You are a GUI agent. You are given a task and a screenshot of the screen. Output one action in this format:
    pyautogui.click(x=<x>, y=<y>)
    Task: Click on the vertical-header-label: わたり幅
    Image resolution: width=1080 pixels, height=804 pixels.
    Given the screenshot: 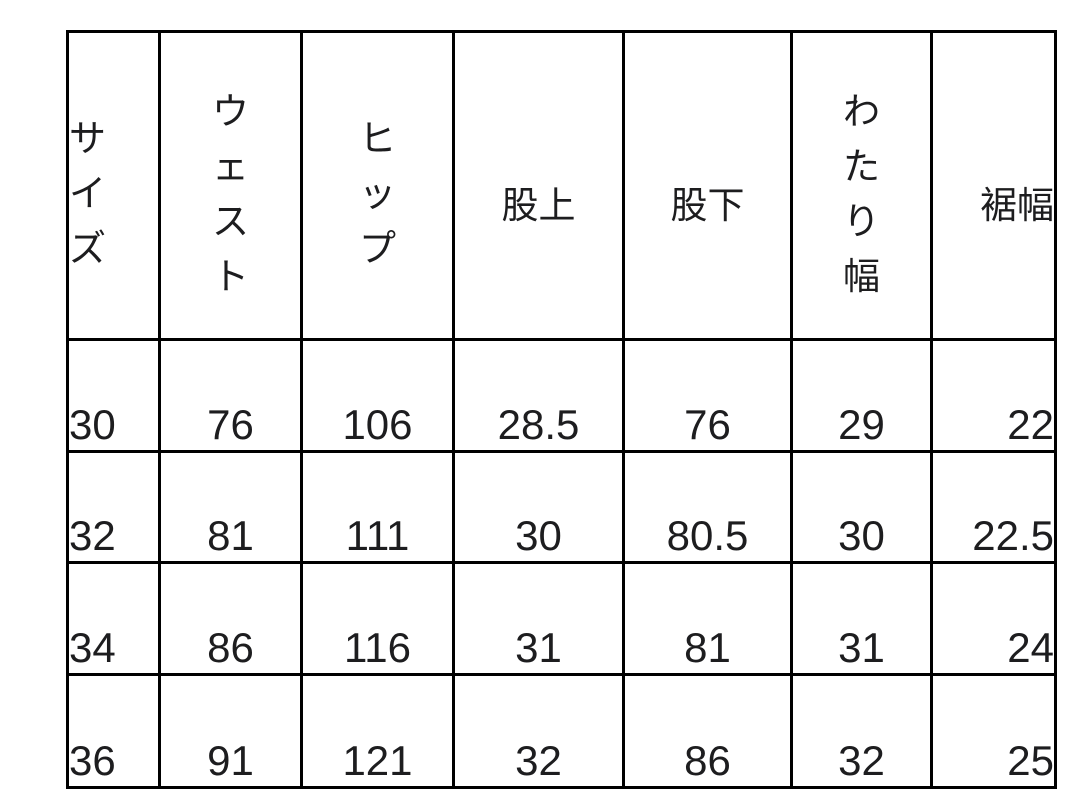 What is the action you would take?
    pyautogui.click(x=861, y=193)
    